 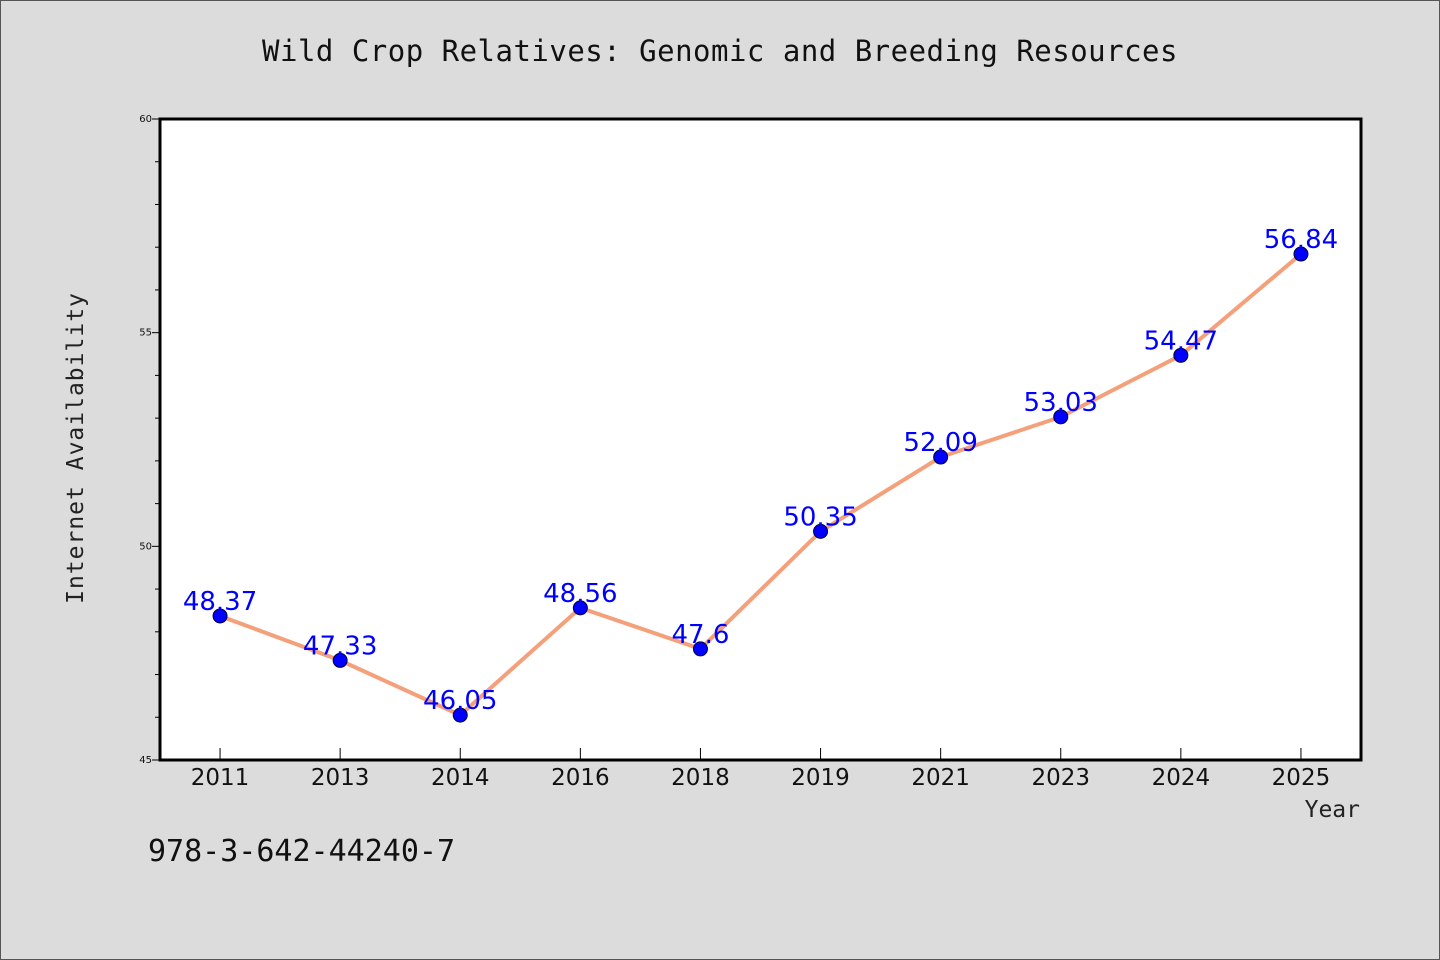 I want to click on x-tick-label: 2013, so click(x=340, y=778).